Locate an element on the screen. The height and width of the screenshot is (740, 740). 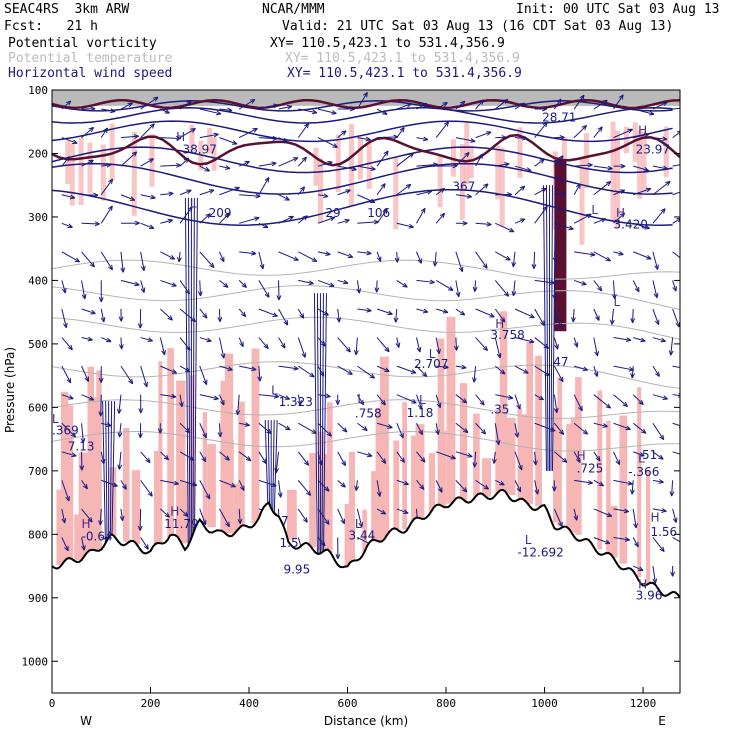
pv-dark-column is located at coordinates (560, 245).